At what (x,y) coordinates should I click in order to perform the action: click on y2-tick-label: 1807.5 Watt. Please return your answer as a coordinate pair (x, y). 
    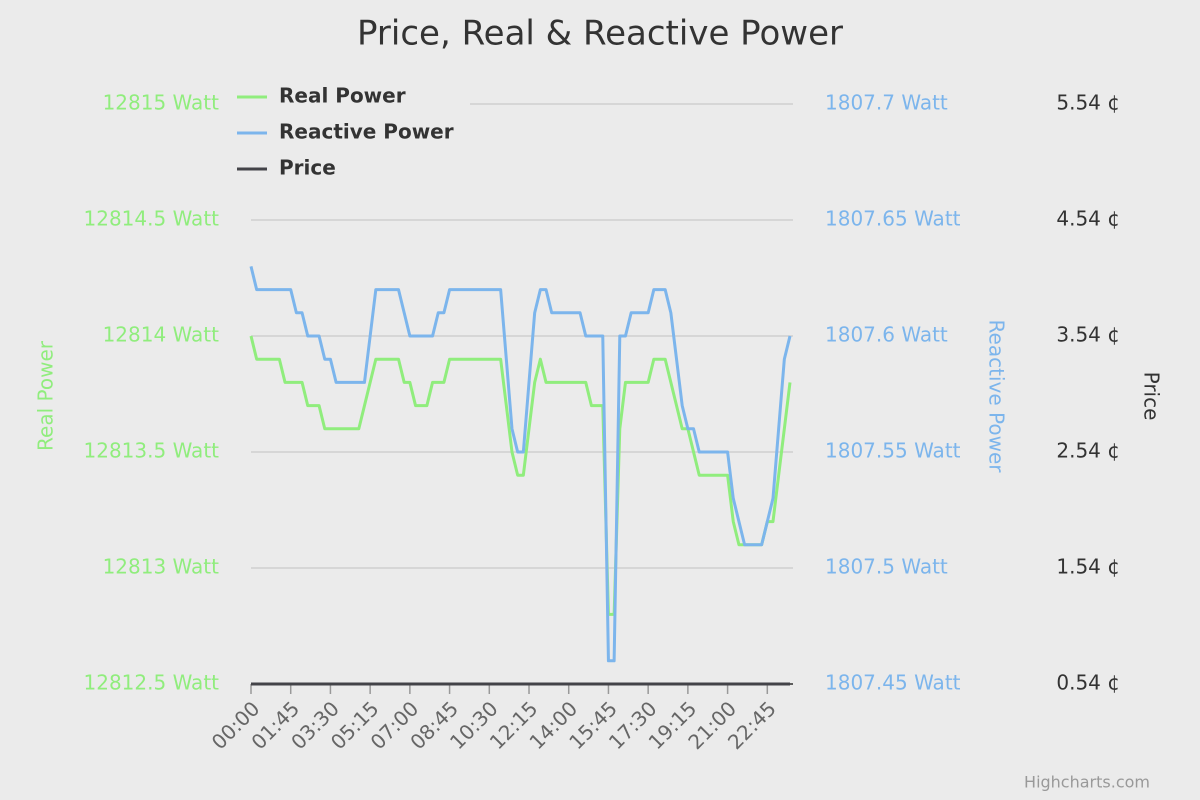
    Looking at the image, I should click on (886, 567).